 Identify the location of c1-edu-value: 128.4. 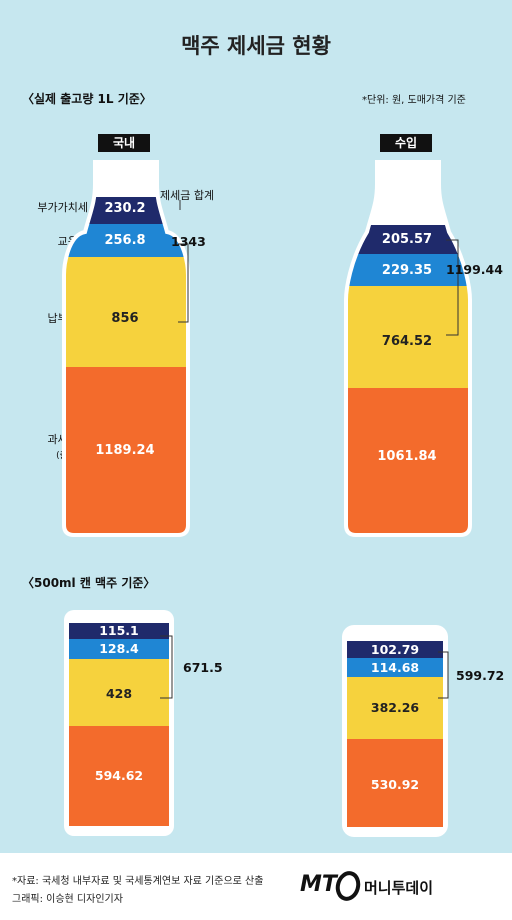
(119, 648).